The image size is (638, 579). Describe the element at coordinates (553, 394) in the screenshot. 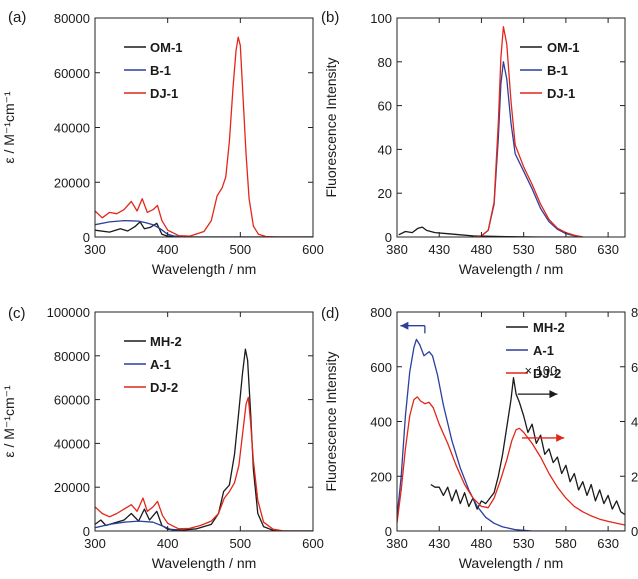

I see `arrow-right-axis-black-head` at that location.